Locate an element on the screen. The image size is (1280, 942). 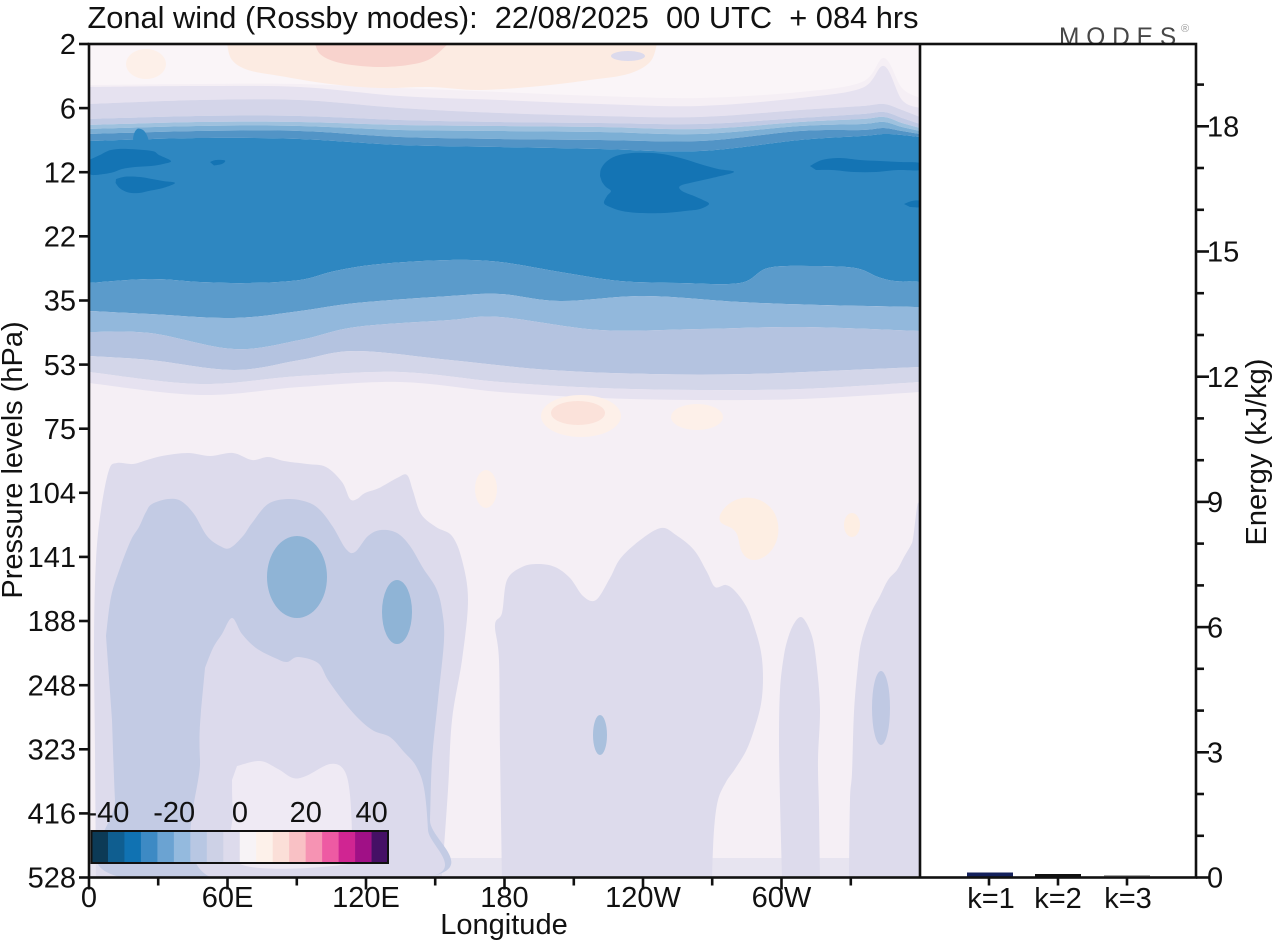
svg-text: 3 is located at coordinates (1215, 754).